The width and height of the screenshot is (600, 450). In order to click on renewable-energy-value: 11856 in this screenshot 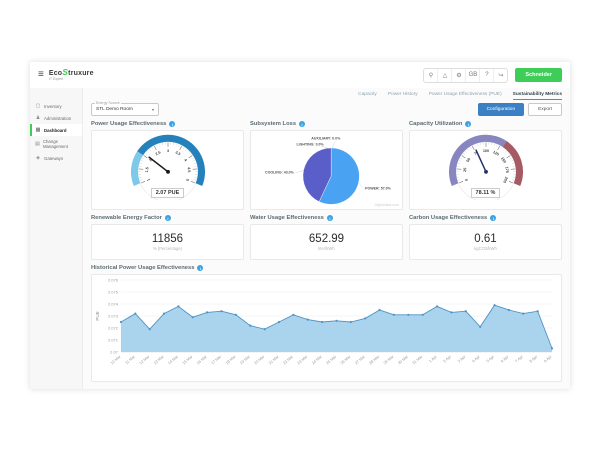, I will do `click(167, 239)`.